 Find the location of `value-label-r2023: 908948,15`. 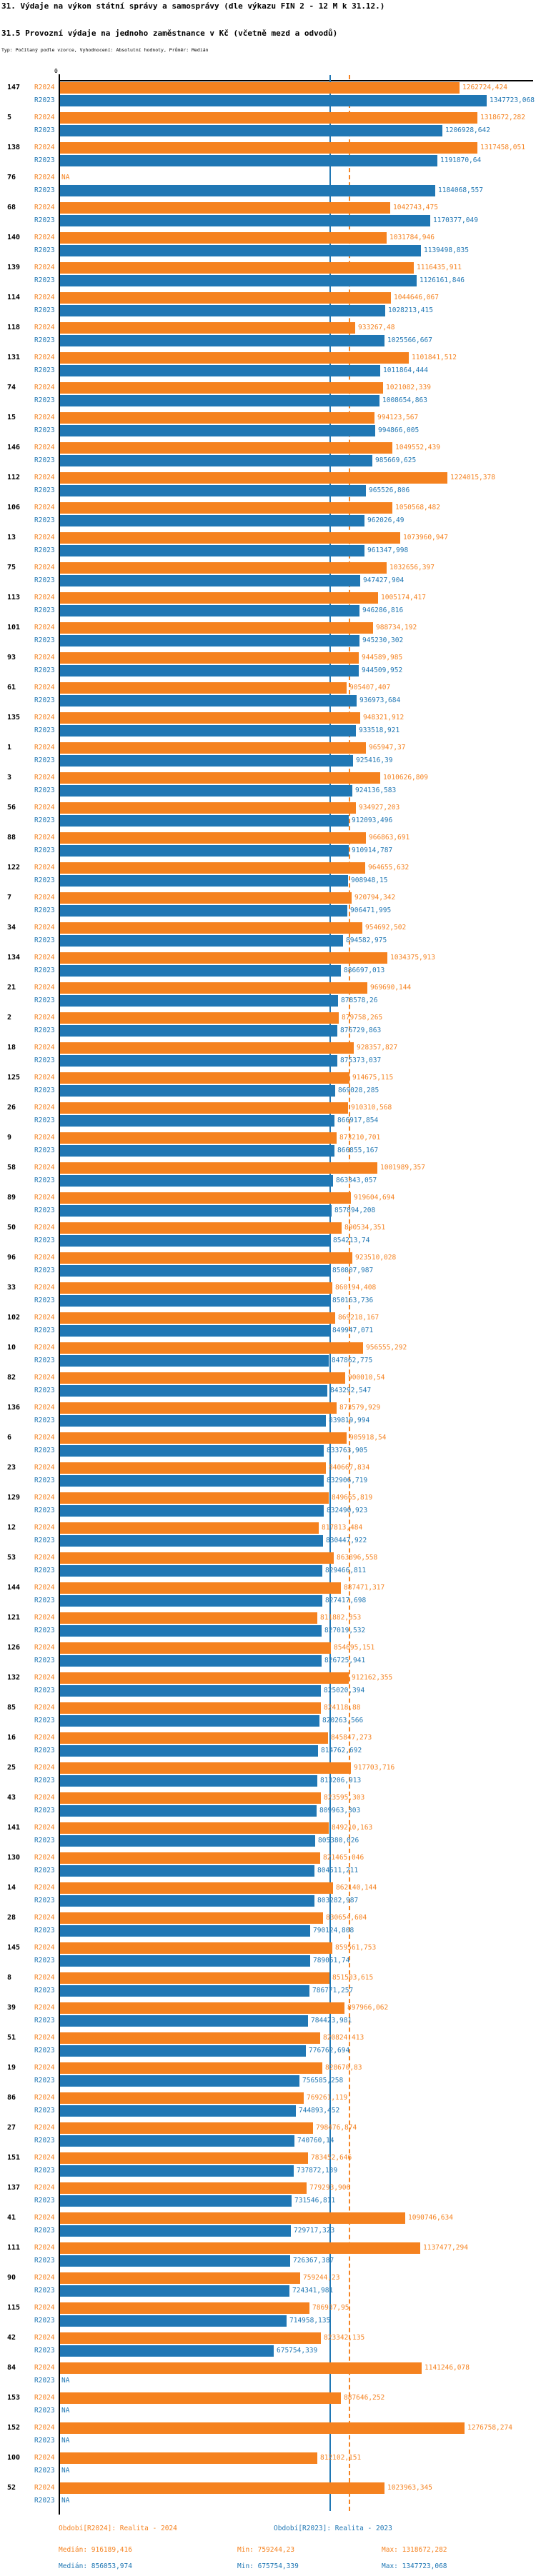

value-label-r2023: 908948,15 is located at coordinates (369, 881).